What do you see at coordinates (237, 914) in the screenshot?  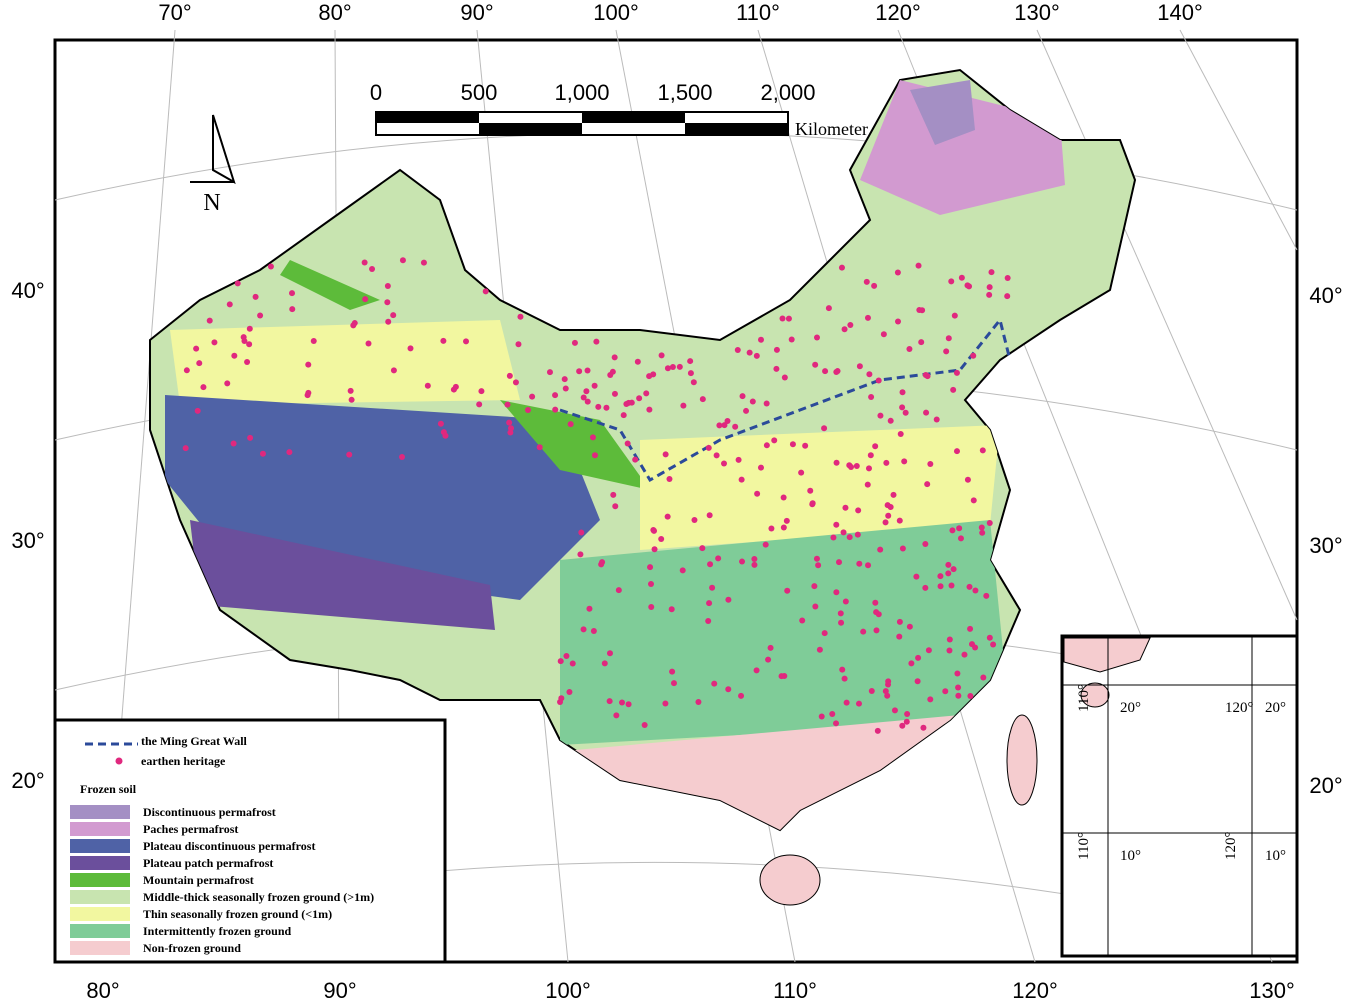 I see `legend-label: Thin seasonally frozen ground (<1m)` at bounding box center [237, 914].